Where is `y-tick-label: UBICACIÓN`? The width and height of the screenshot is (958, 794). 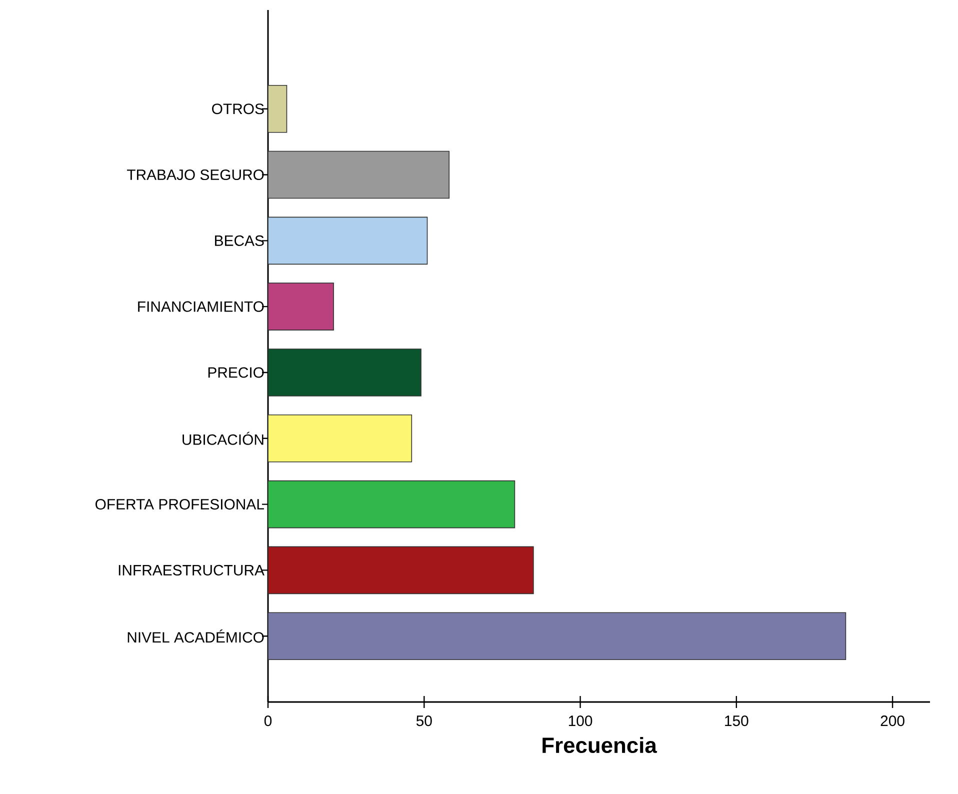 y-tick-label: UBICACIÓN is located at coordinates (223, 438).